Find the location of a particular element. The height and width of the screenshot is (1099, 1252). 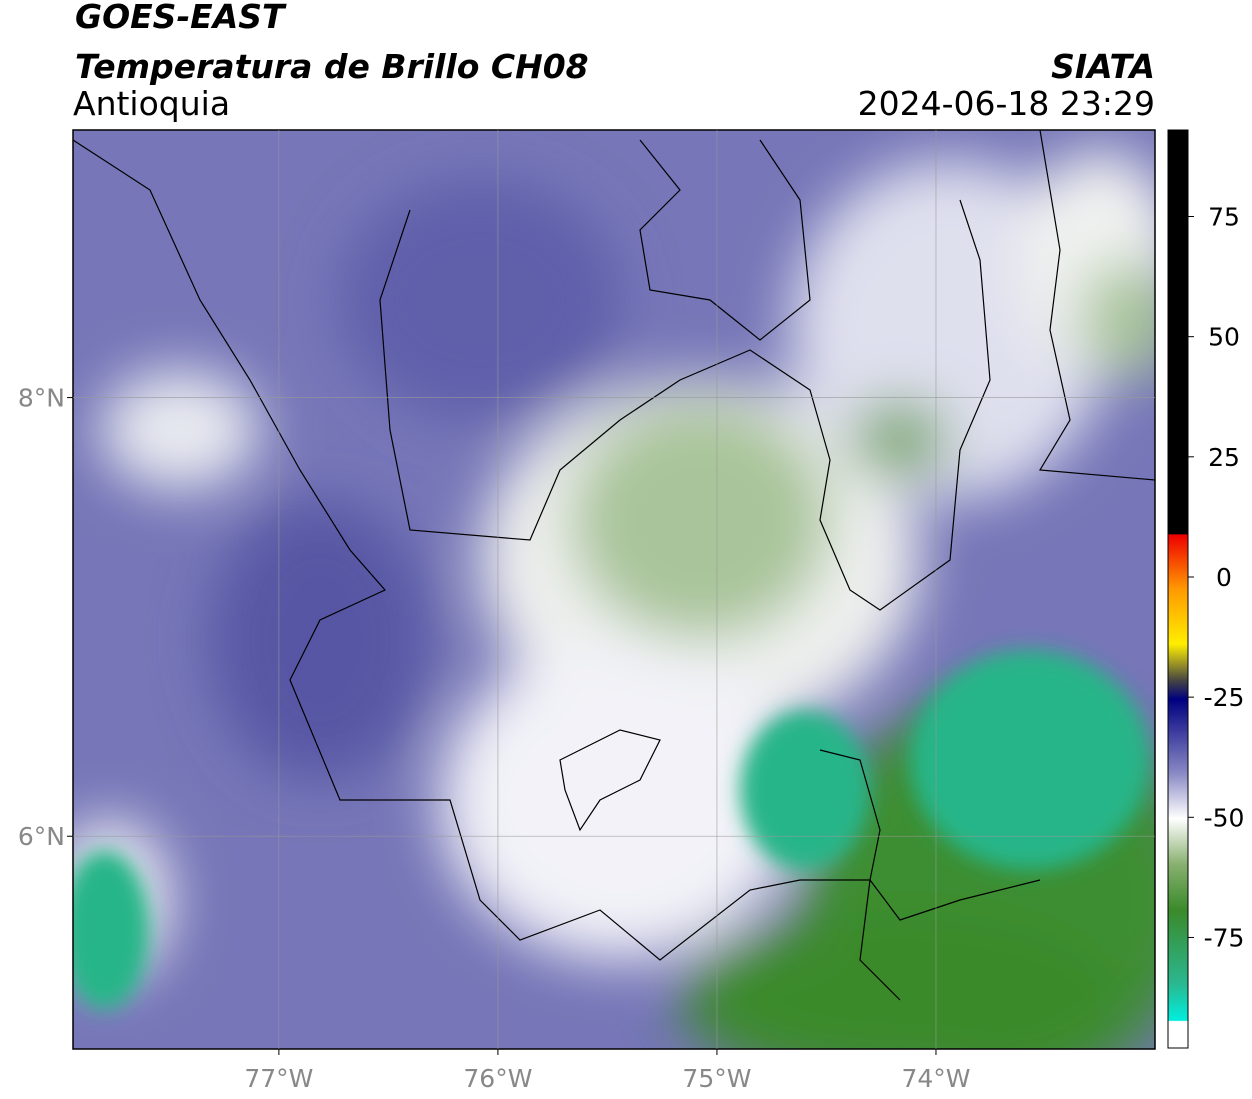

colorbar-tick-label: 0 is located at coordinates (1224, 577).